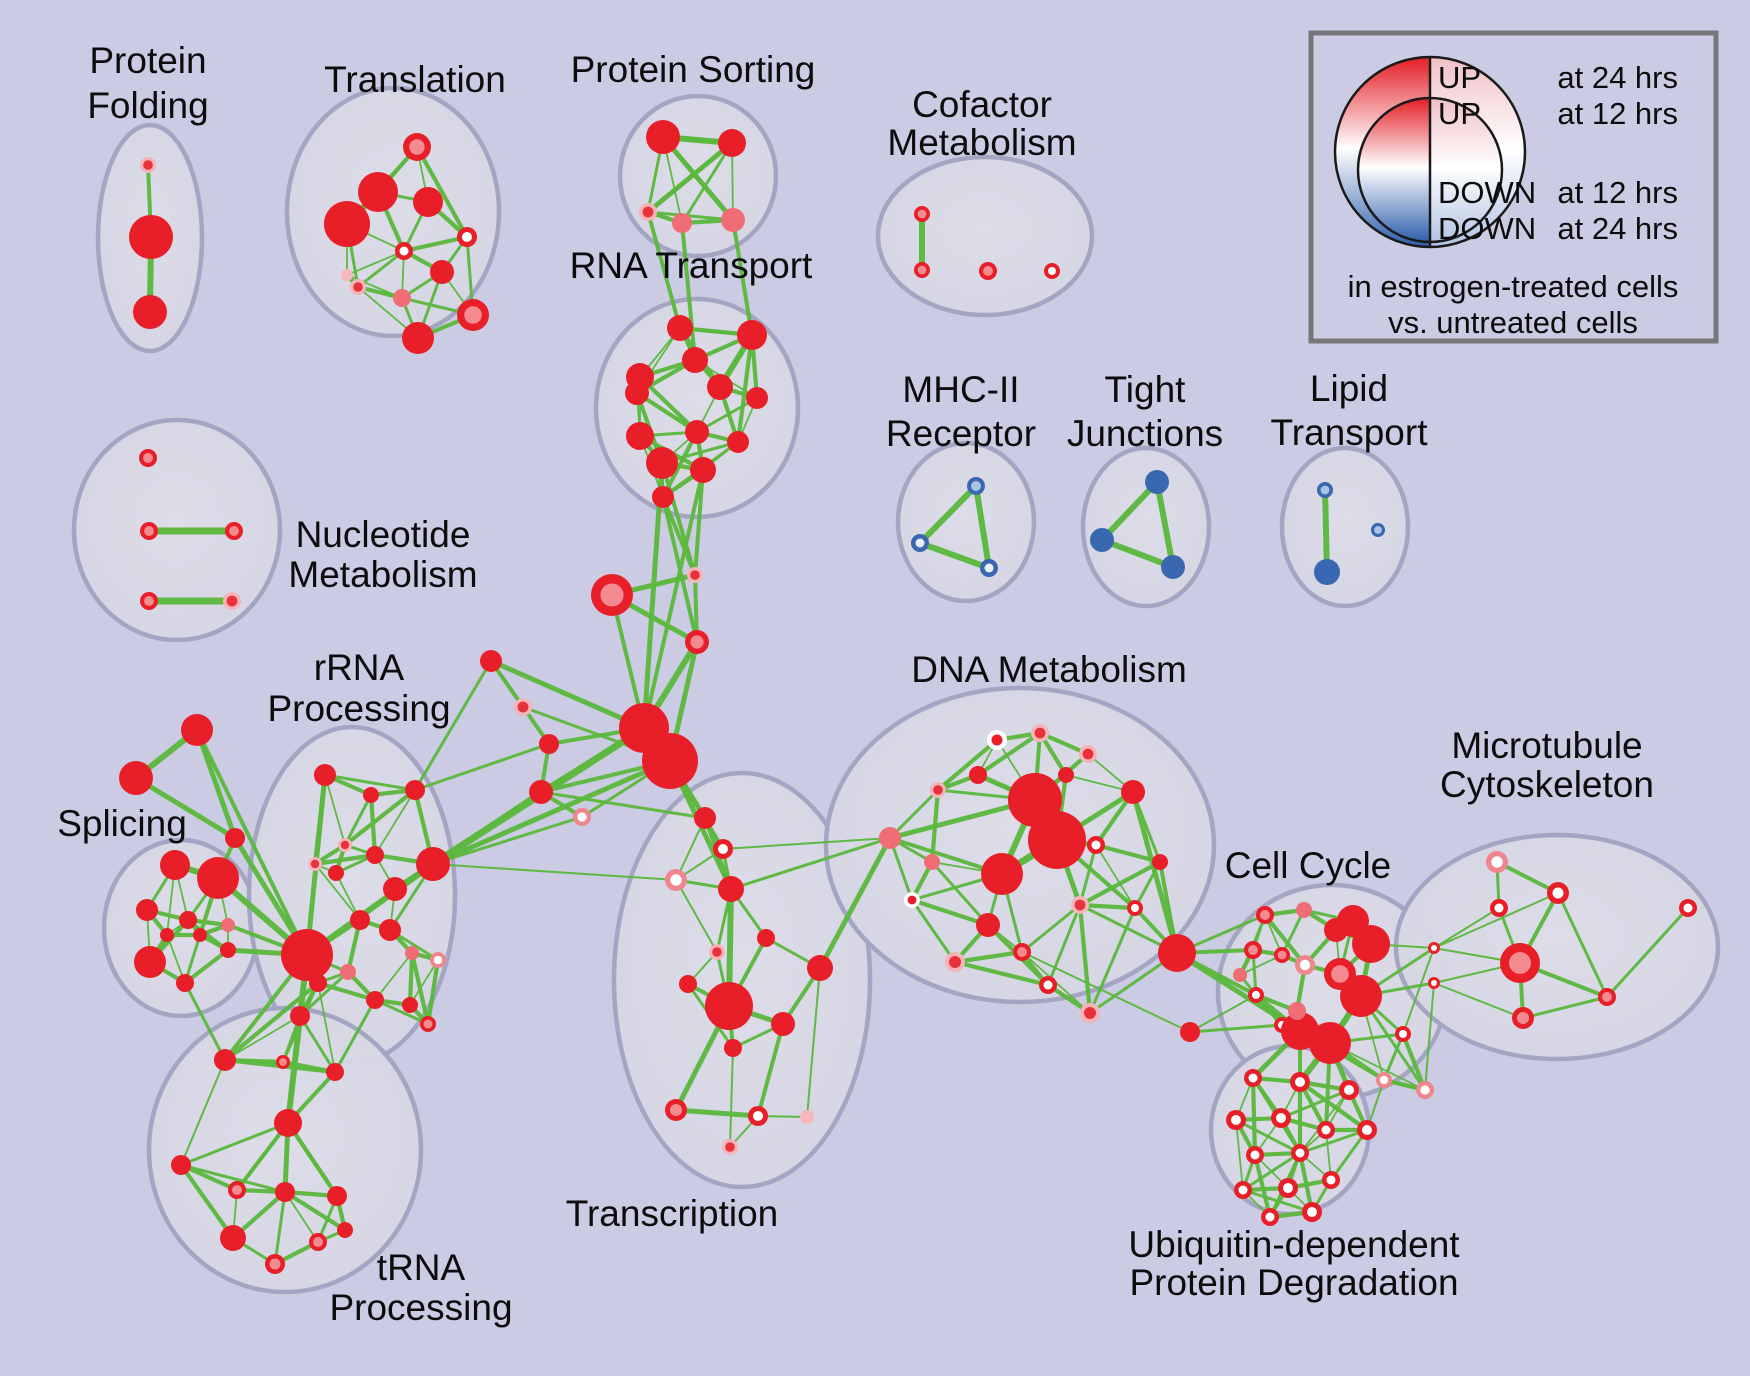 This screenshot has height=1376, width=1750. What do you see at coordinates (417, 147) in the screenshot?
I see `node-tr-0-core` at bounding box center [417, 147].